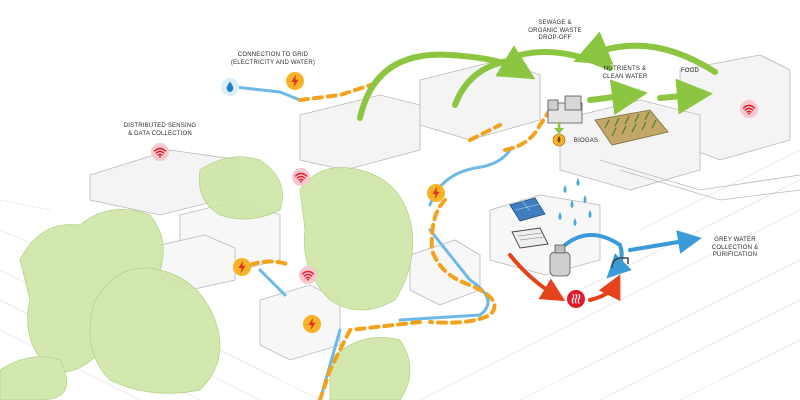  What do you see at coordinates (631, 127) in the screenshot?
I see `greenhouse-field` at bounding box center [631, 127].